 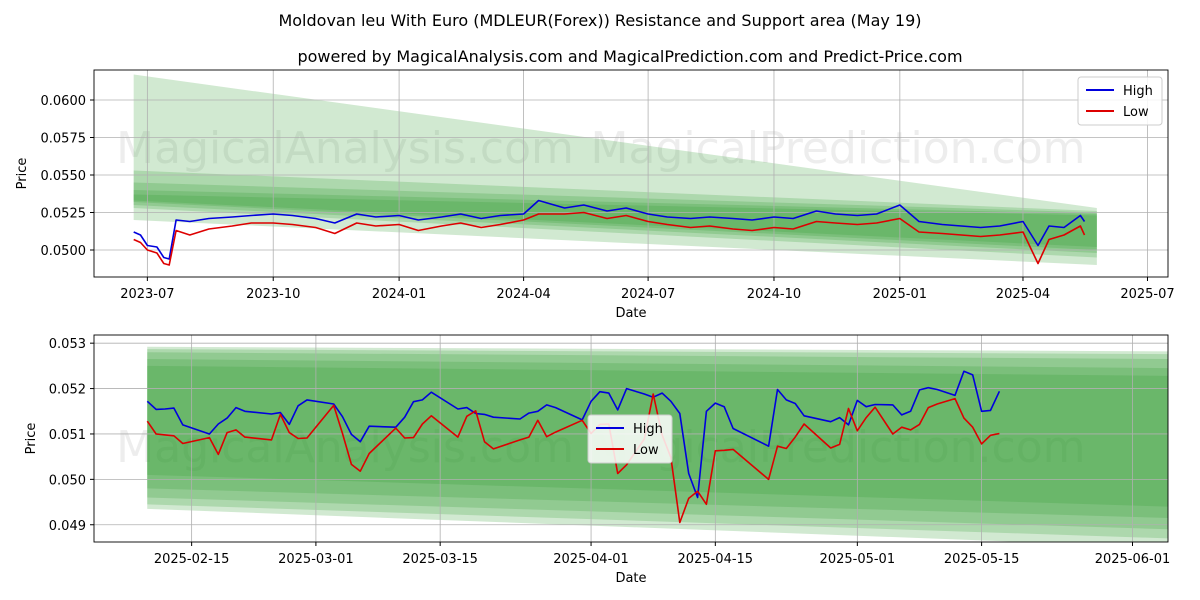 What do you see at coordinates (147, 294) in the screenshot?
I see `x-tick-label: 2023-07` at bounding box center [147, 294].